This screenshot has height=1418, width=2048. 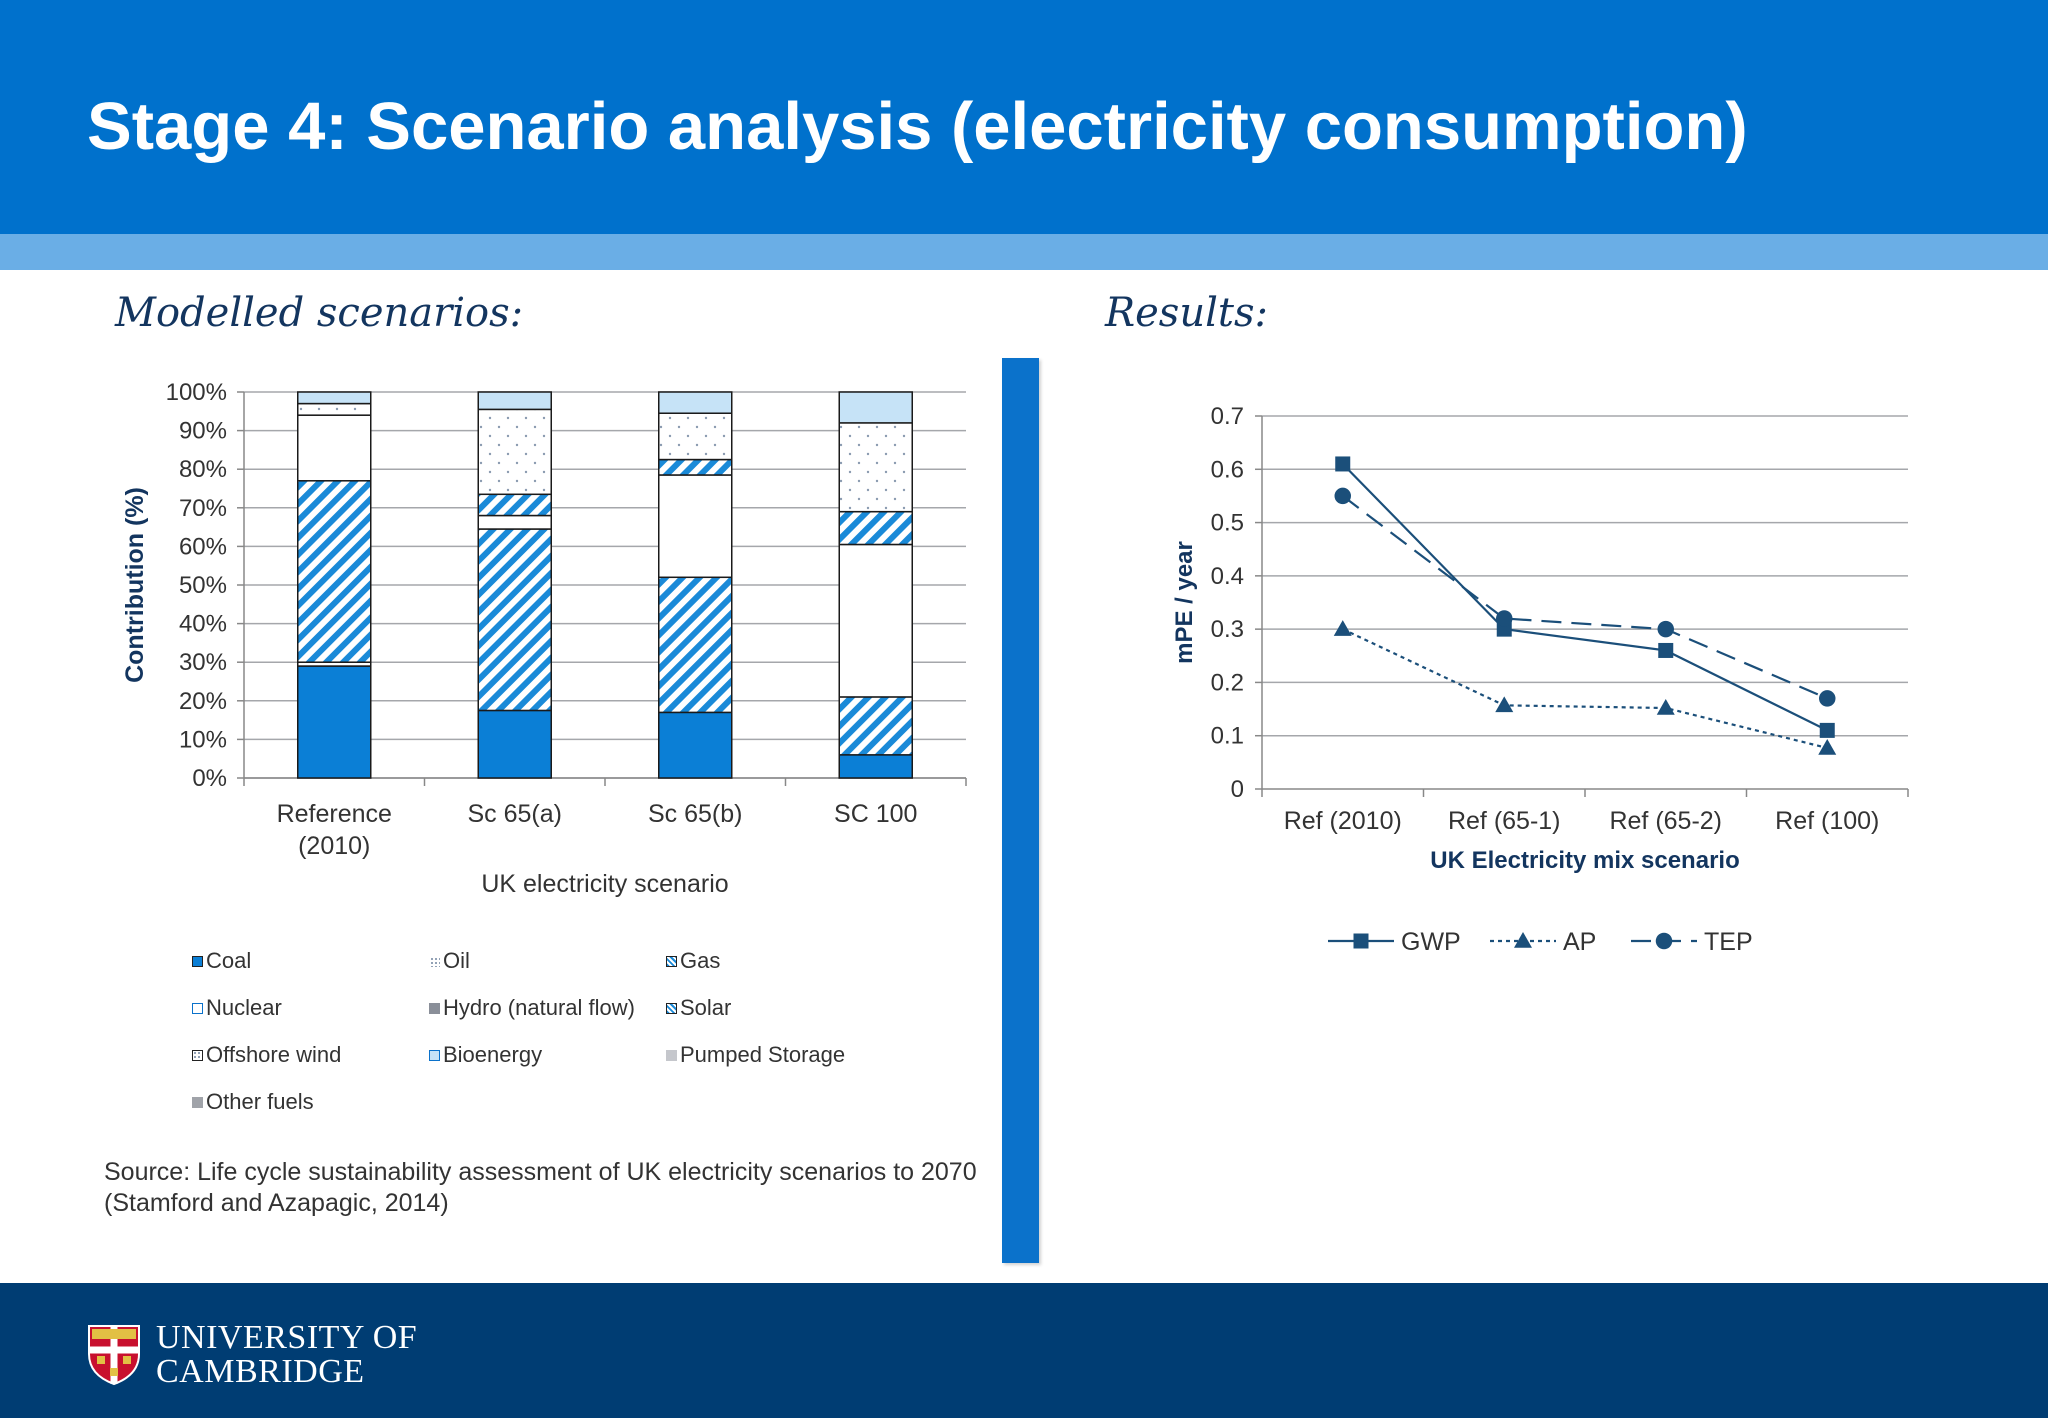 What do you see at coordinates (1584, 597) in the screenshot?
I see `series-line-gwp` at bounding box center [1584, 597].